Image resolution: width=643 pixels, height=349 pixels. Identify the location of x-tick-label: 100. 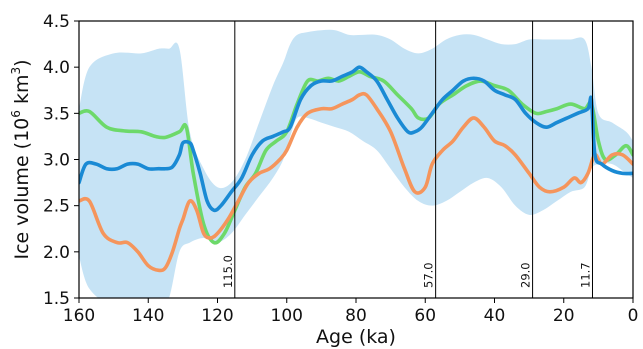
(287, 316).